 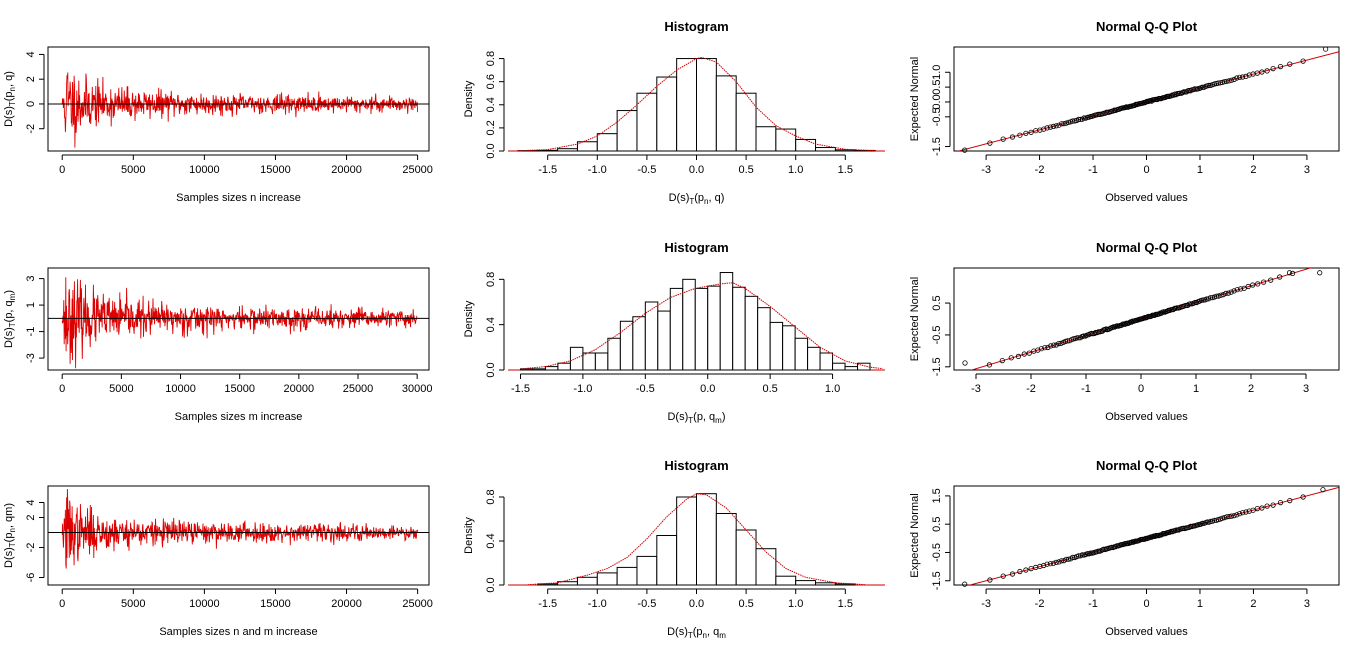 I want to click on y-axis-label: Density, so click(x=469, y=318).